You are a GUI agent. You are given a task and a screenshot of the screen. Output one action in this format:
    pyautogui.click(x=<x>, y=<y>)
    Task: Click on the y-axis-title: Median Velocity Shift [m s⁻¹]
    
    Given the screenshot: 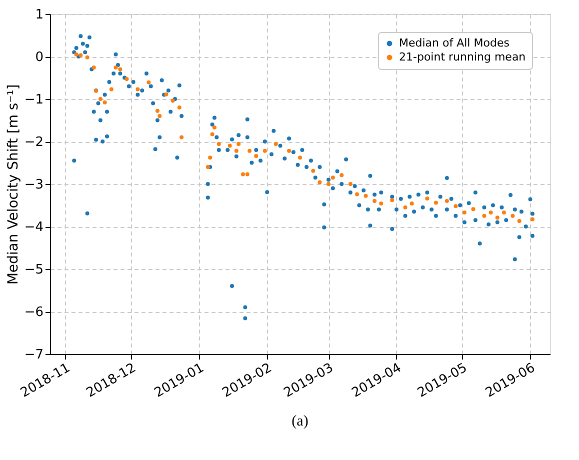 What is the action you would take?
    pyautogui.click(x=13, y=184)
    